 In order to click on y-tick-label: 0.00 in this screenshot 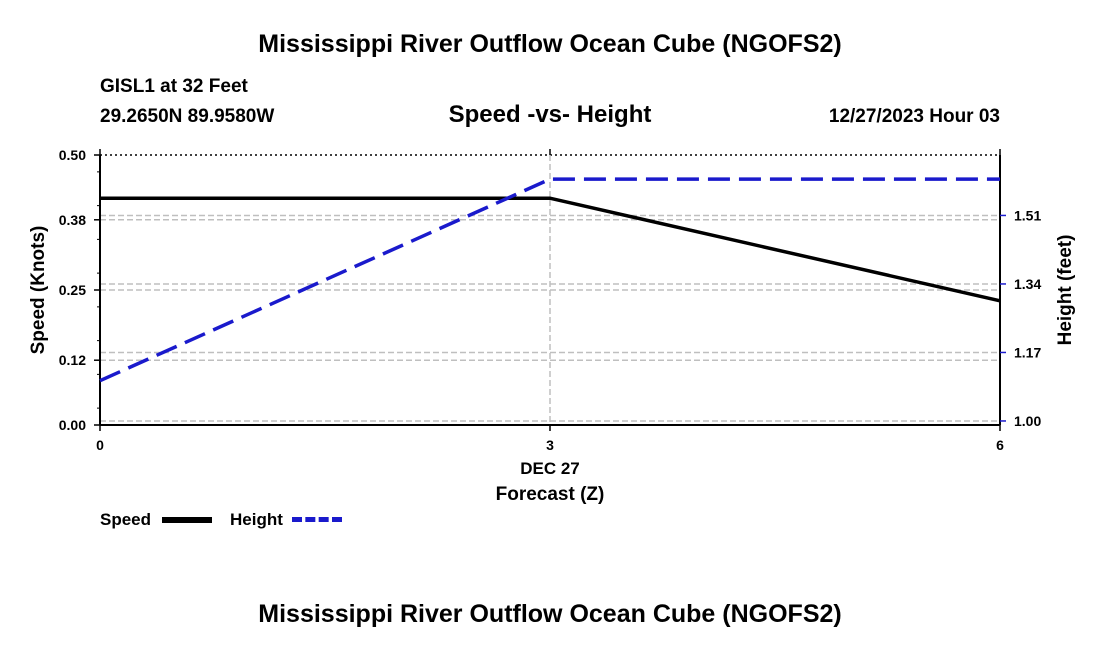, I will do `click(72, 425)`.